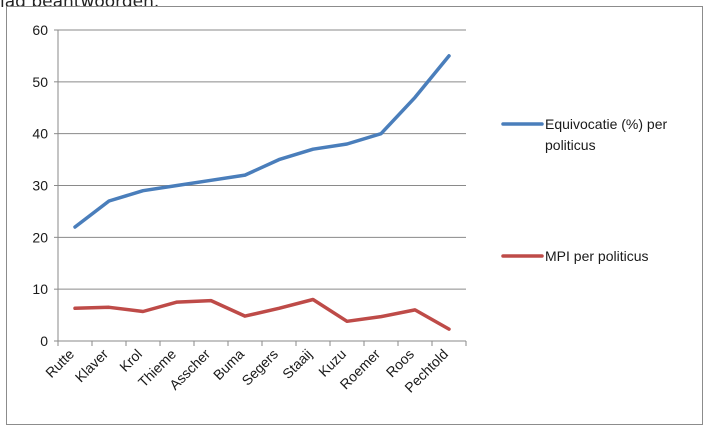 This screenshot has height=427, width=706. I want to click on y-tick-label: 30, so click(40, 186).